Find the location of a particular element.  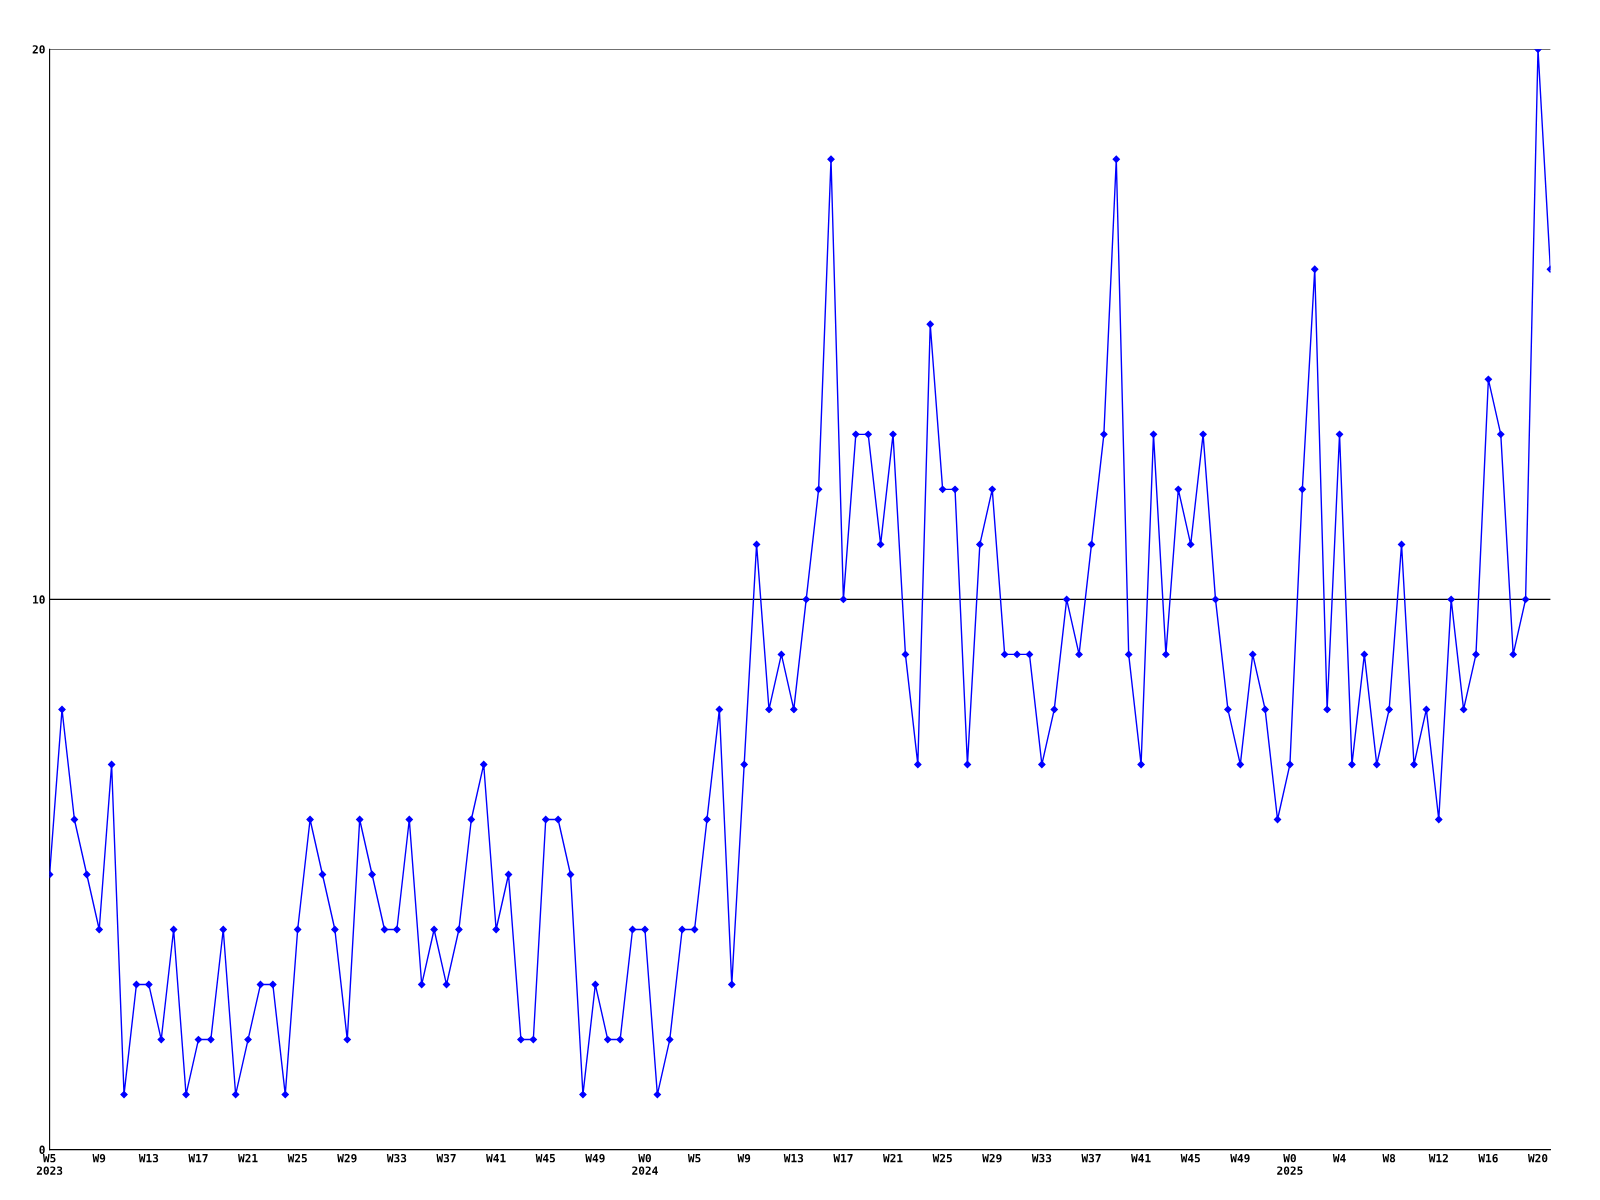

x-tick-label: W20 is located at coordinates (1537, 1158).